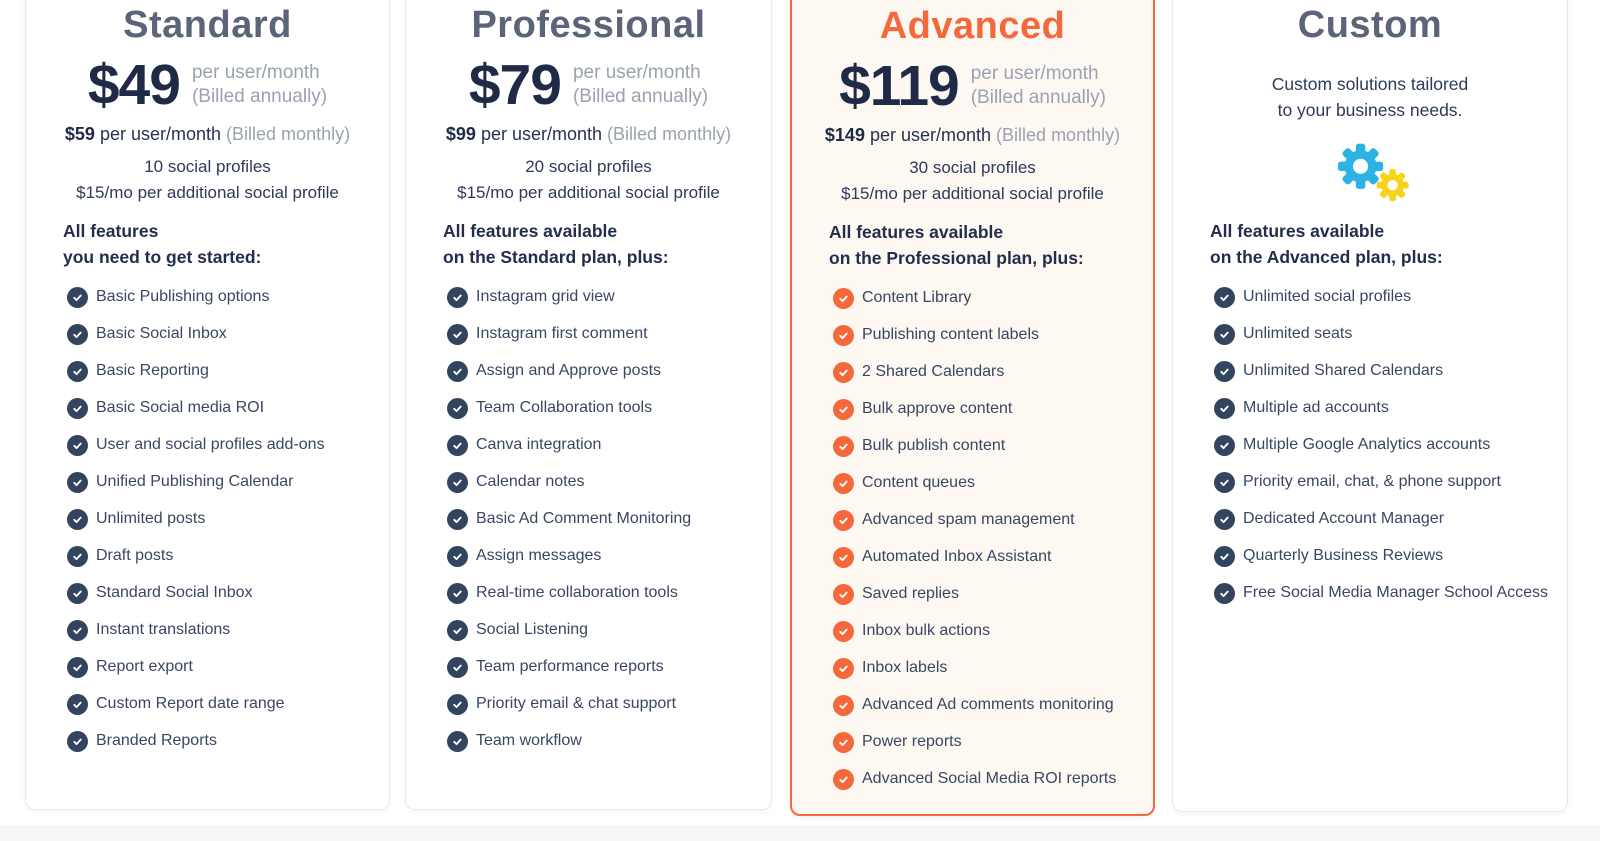 Image resolution: width=1600 pixels, height=841 pixels. I want to click on profiles-count: 10 social profiles, so click(207, 166).